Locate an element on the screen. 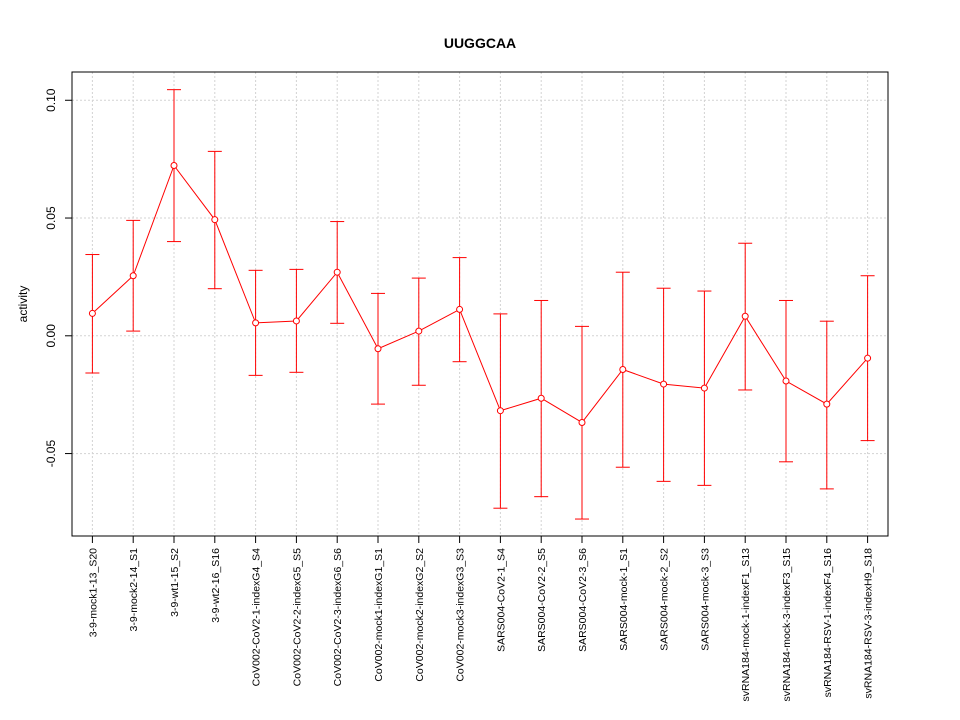 This screenshot has height=720, width=960. x-tick-label: 3-9-wt1-15_S2 is located at coordinates (175, 582).